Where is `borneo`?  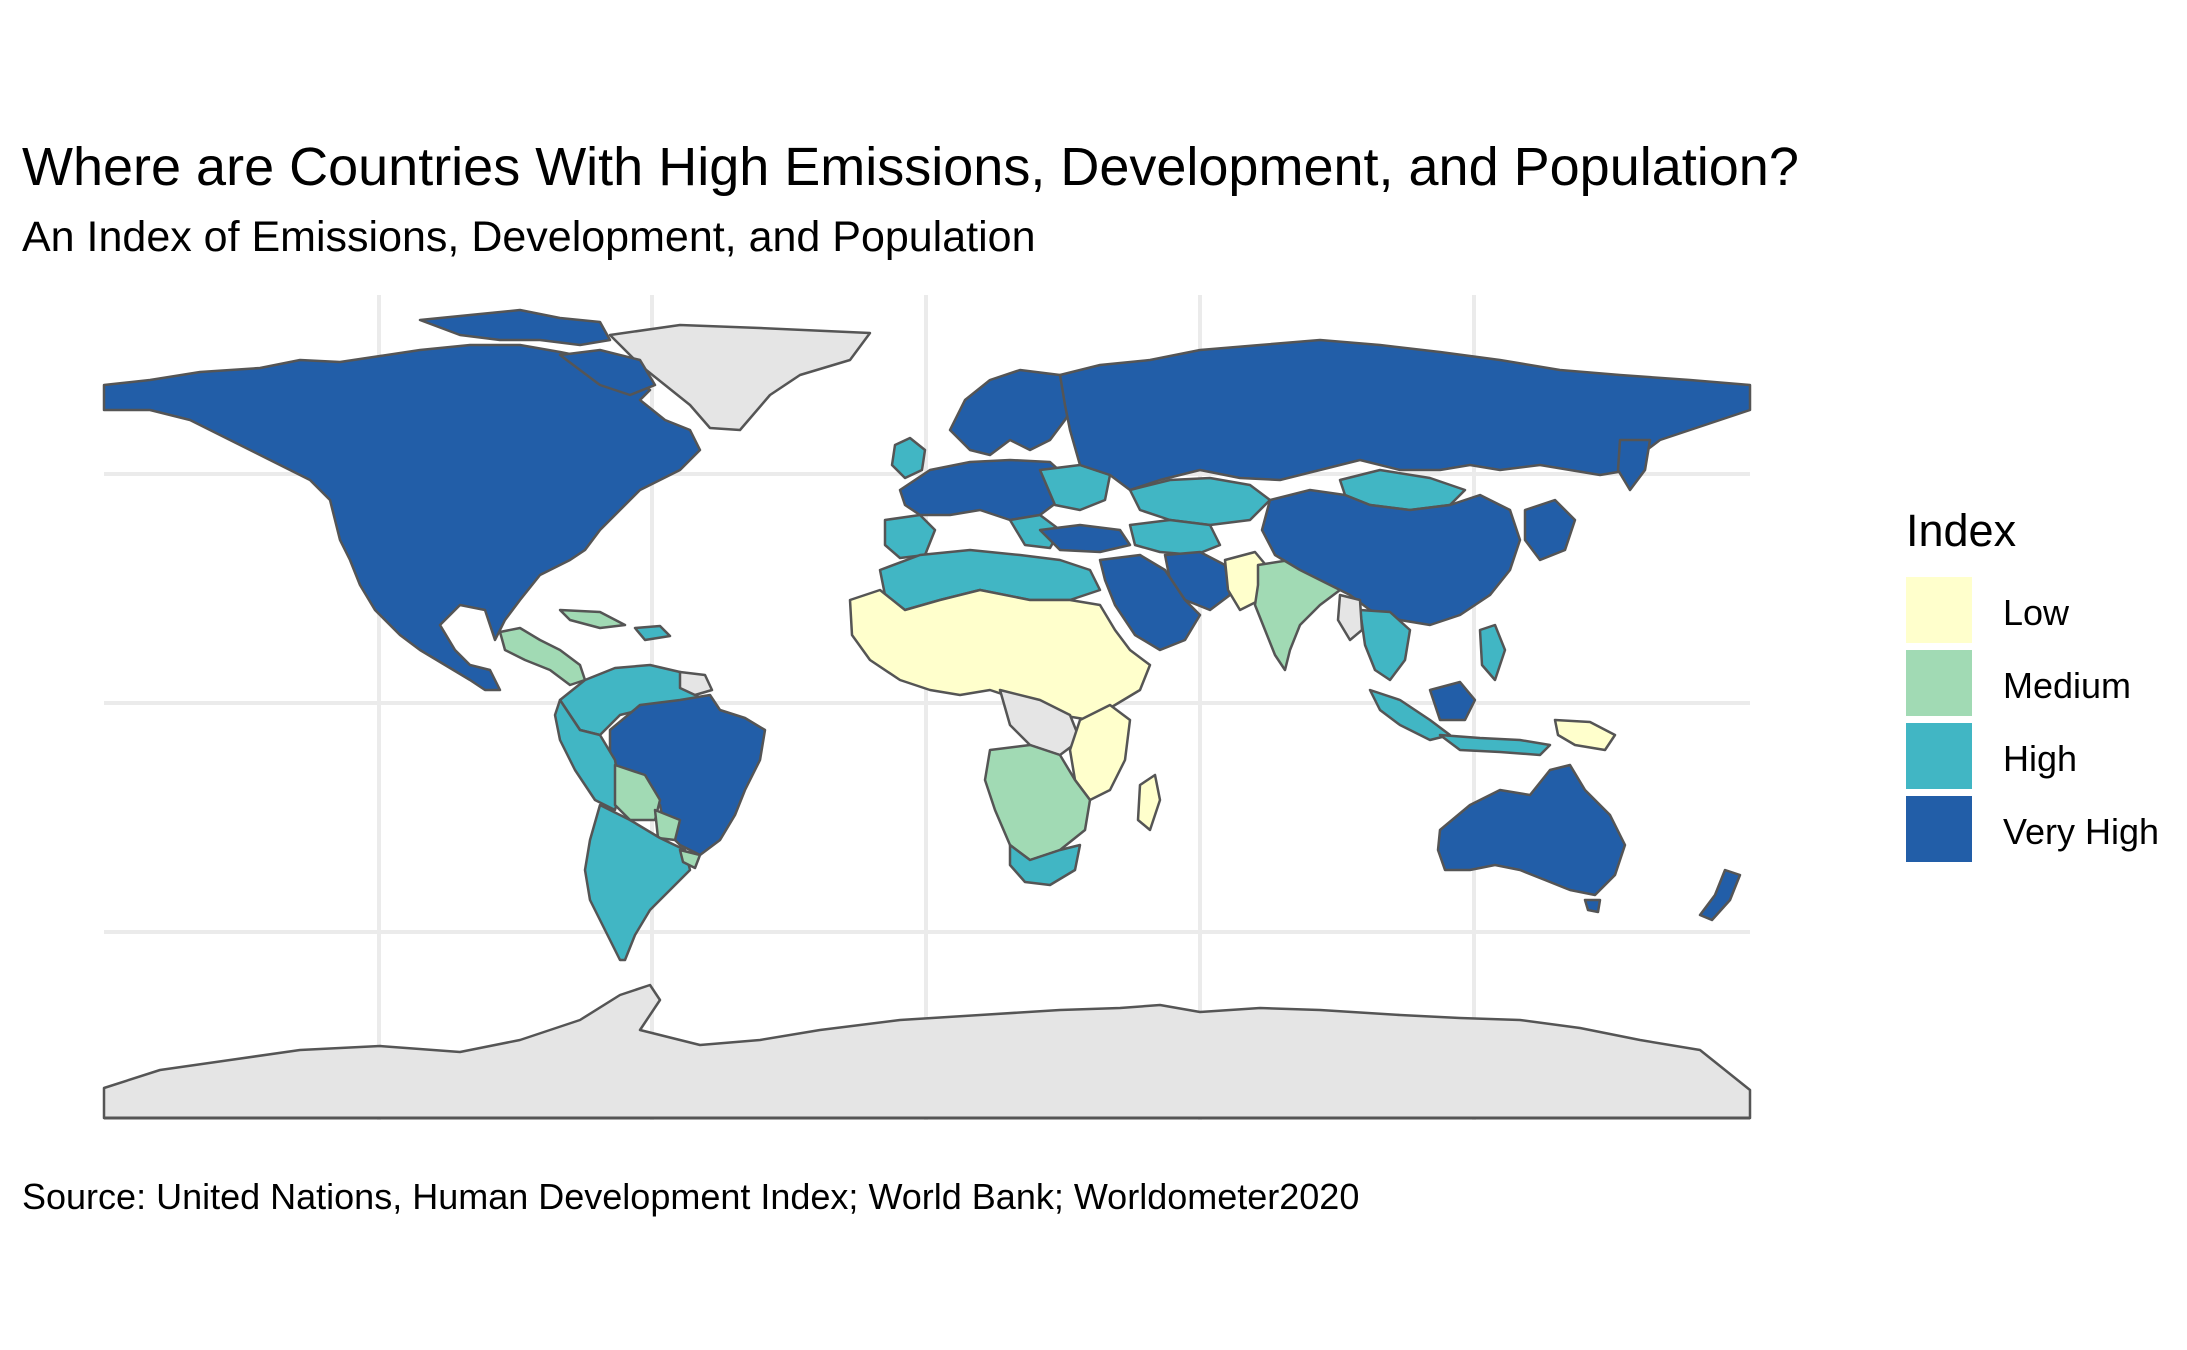 borneo is located at coordinates (1452, 701).